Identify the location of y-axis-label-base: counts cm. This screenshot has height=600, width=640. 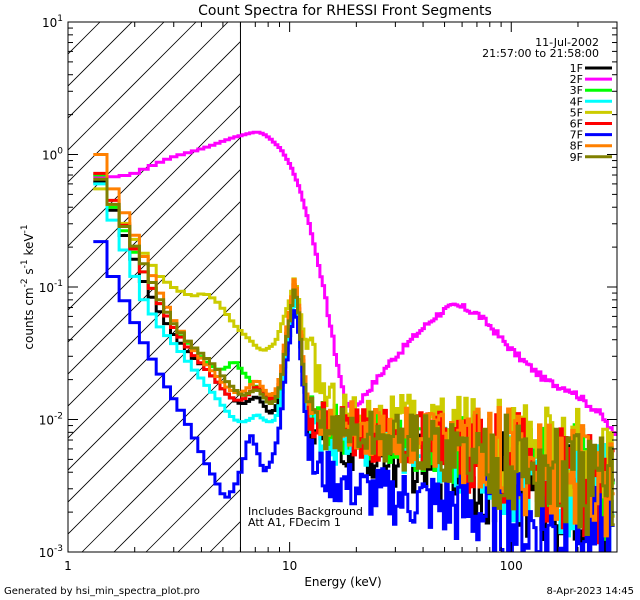
(29, 318).